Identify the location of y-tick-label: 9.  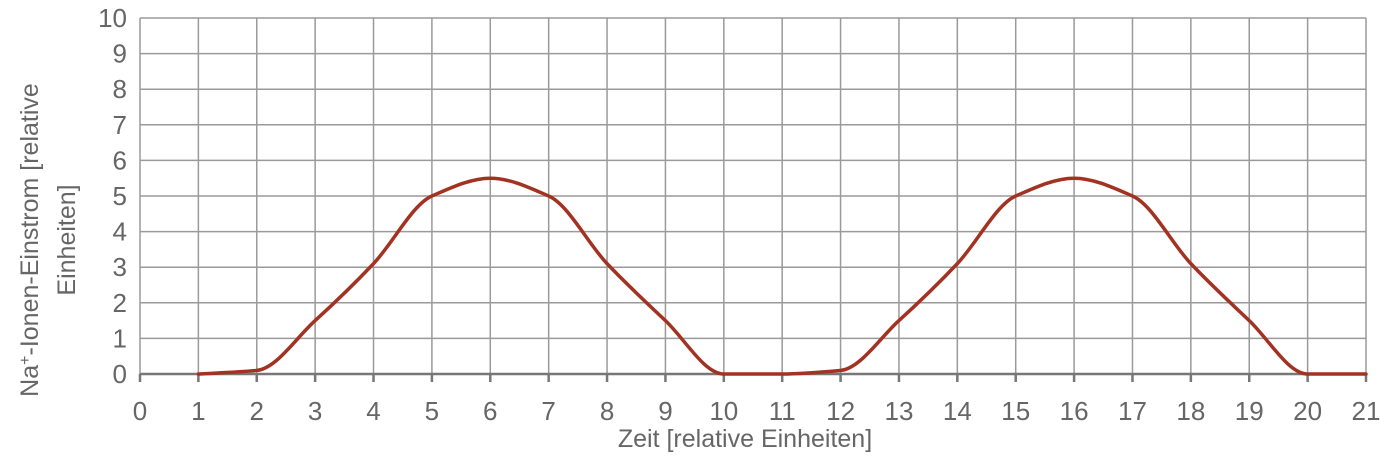
(120, 54).